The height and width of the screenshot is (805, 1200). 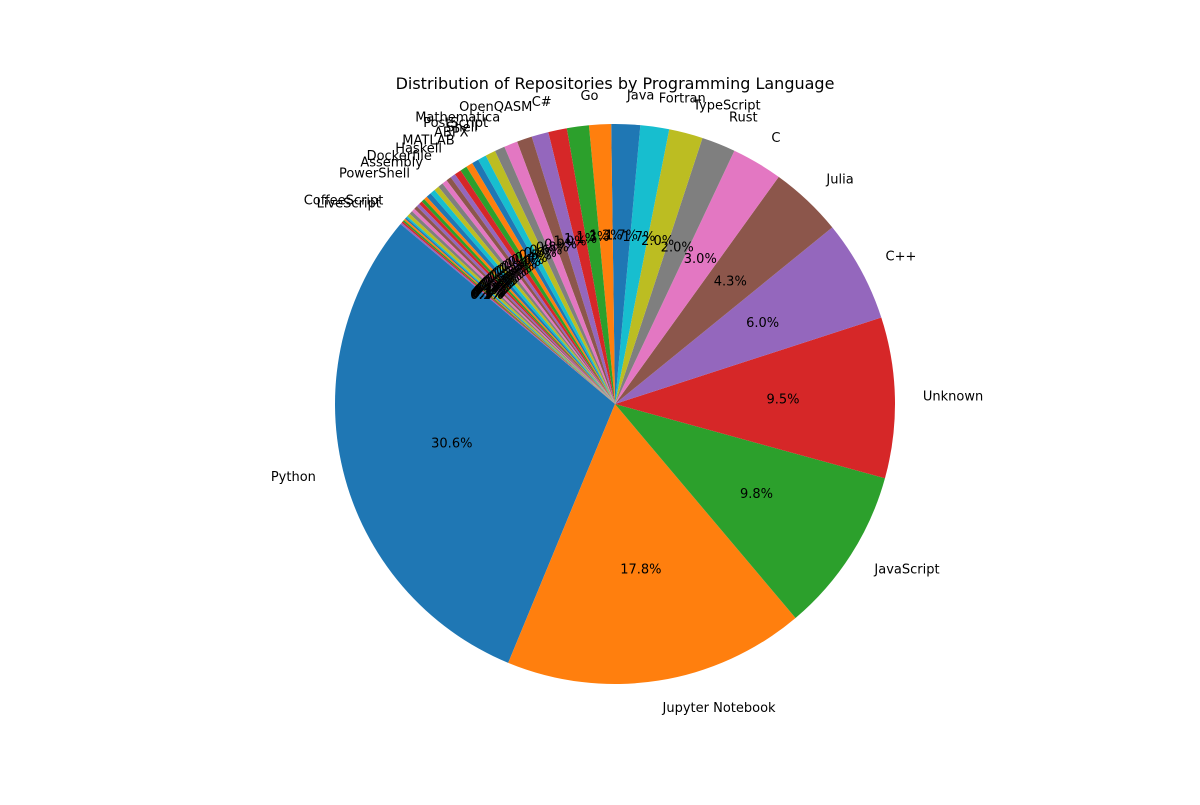 What do you see at coordinates (293, 477) in the screenshot?
I see `slice-label: Python` at bounding box center [293, 477].